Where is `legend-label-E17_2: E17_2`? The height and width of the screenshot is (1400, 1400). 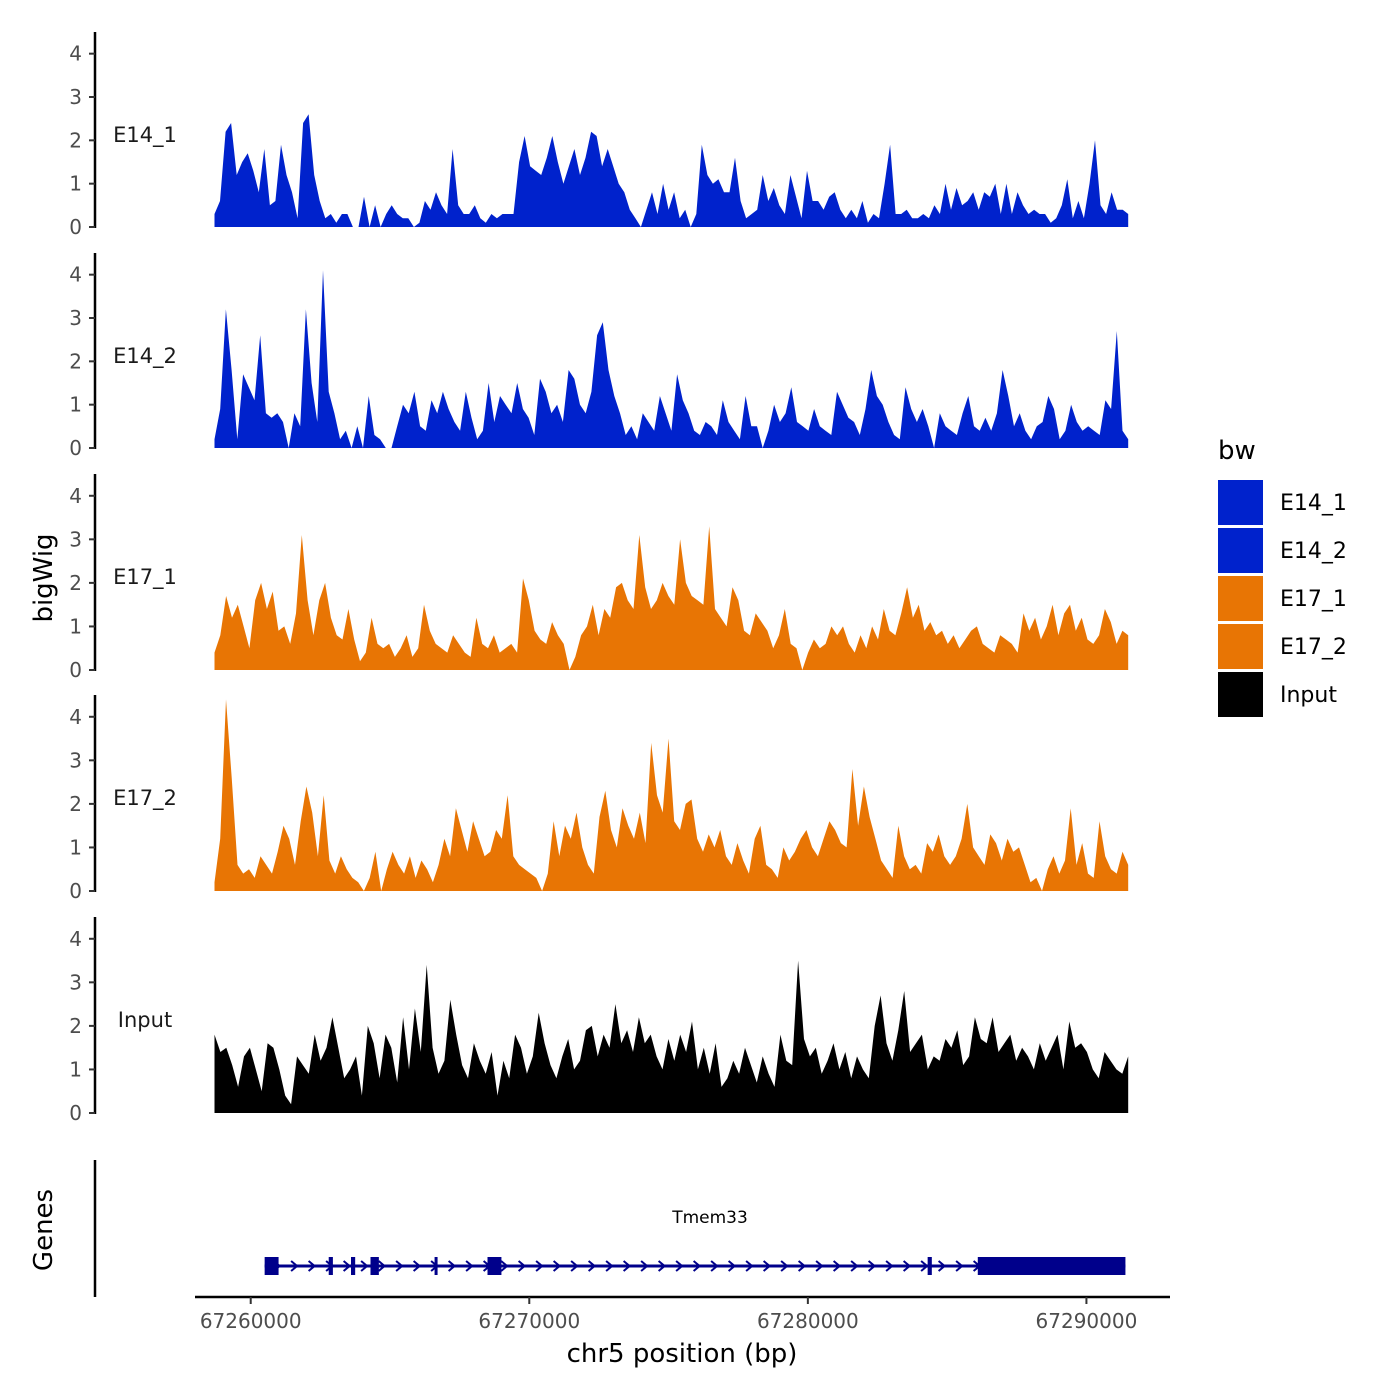 legend-label-E17_2: E17_2 is located at coordinates (1313, 647).